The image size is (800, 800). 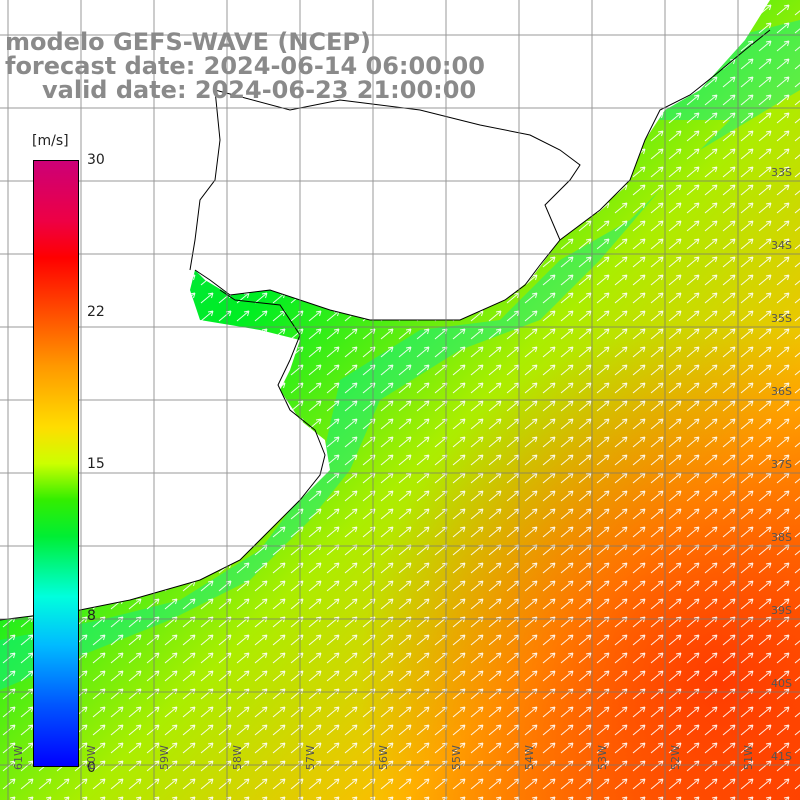 I want to click on longitude-label: 54W, so click(x=529, y=757).